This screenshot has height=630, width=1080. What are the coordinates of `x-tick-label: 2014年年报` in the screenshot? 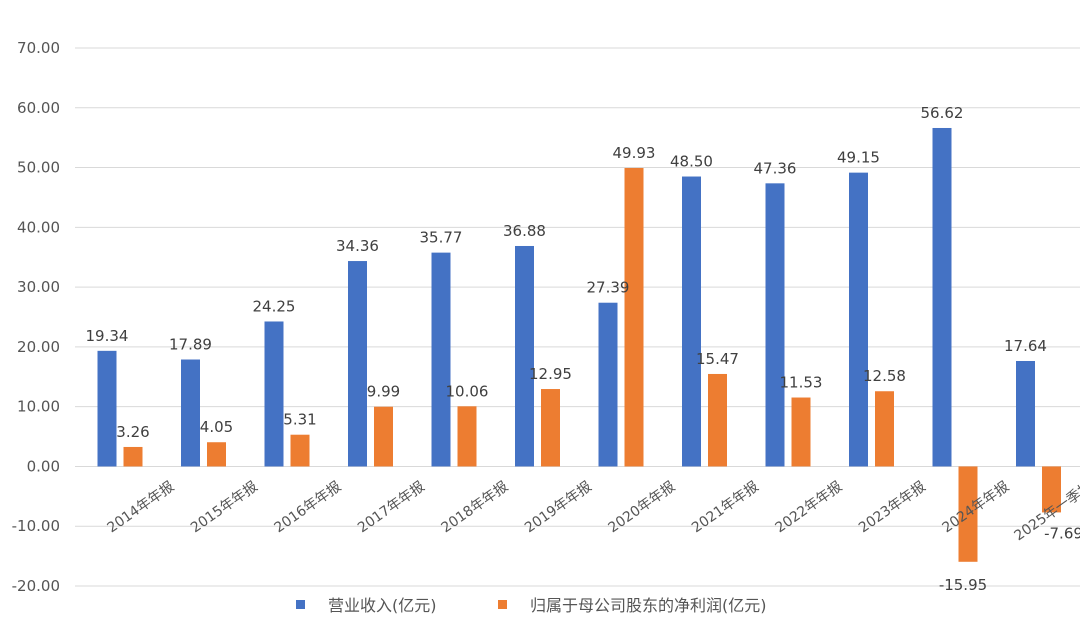 It's located at (141, 508).